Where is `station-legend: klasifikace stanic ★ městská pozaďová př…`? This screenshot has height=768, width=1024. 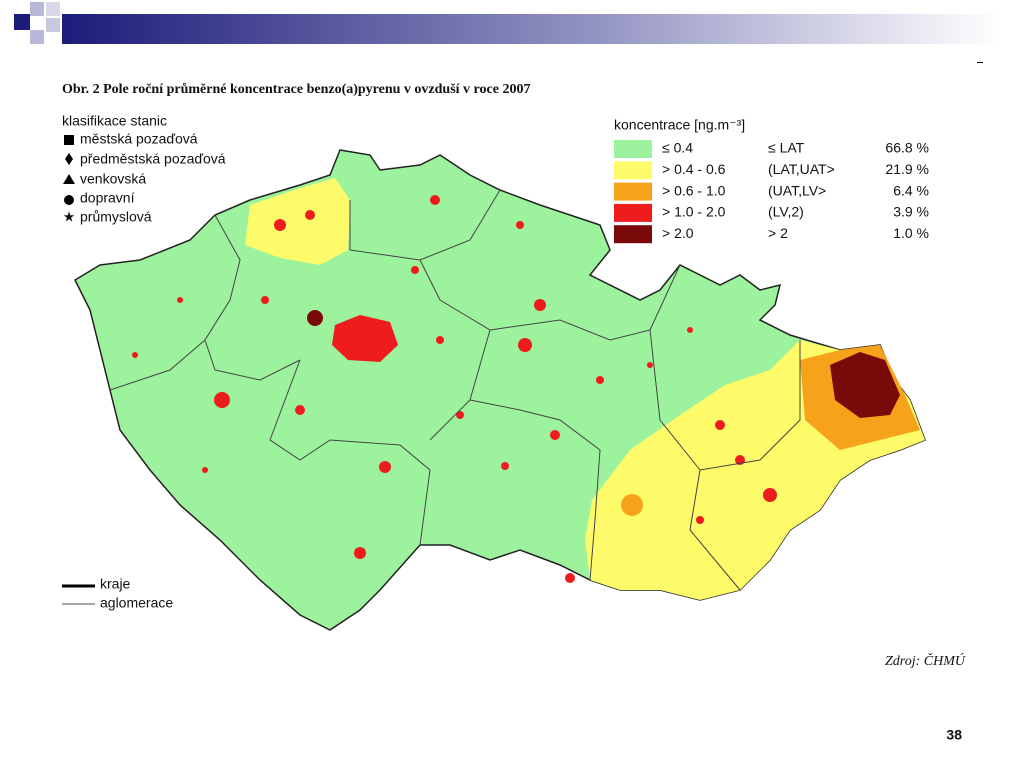
station-legend: klasifikace stanic ★ městská pozaďová př… is located at coordinates (144, 169).